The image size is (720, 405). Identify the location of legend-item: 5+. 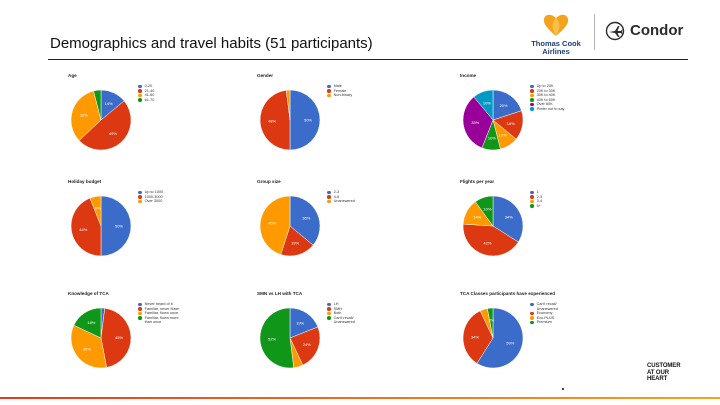
(554, 206).